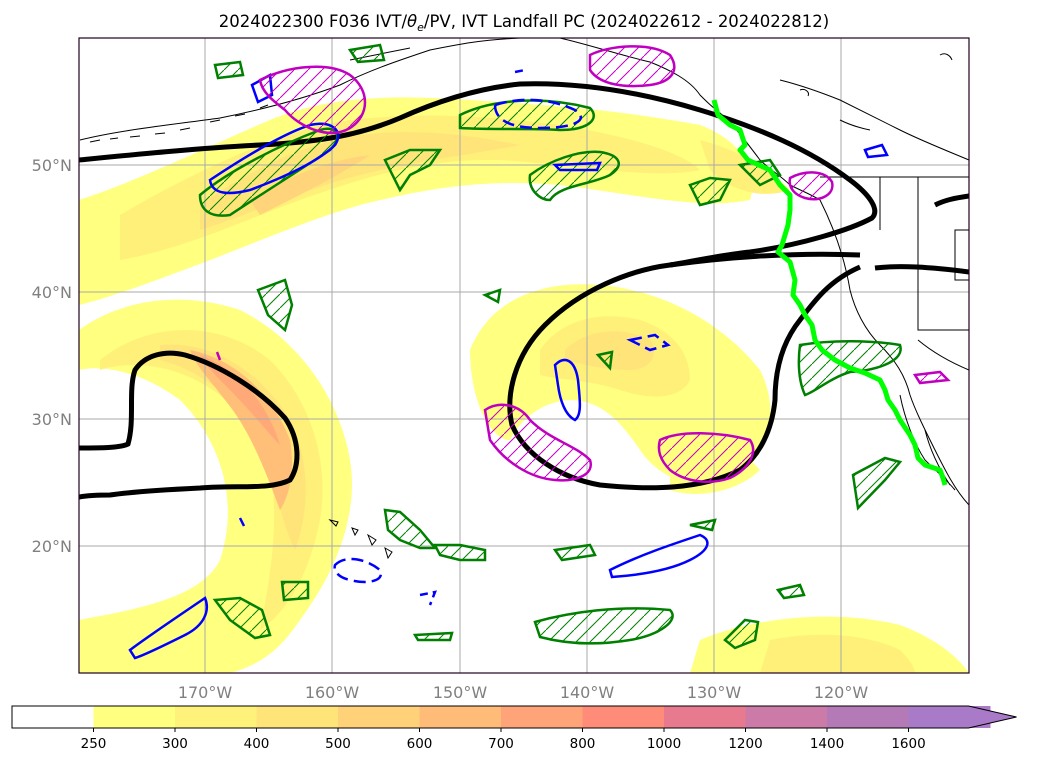 This screenshot has height=767, width=1047. I want to click on lon-label-130w: 130°W, so click(714, 692).